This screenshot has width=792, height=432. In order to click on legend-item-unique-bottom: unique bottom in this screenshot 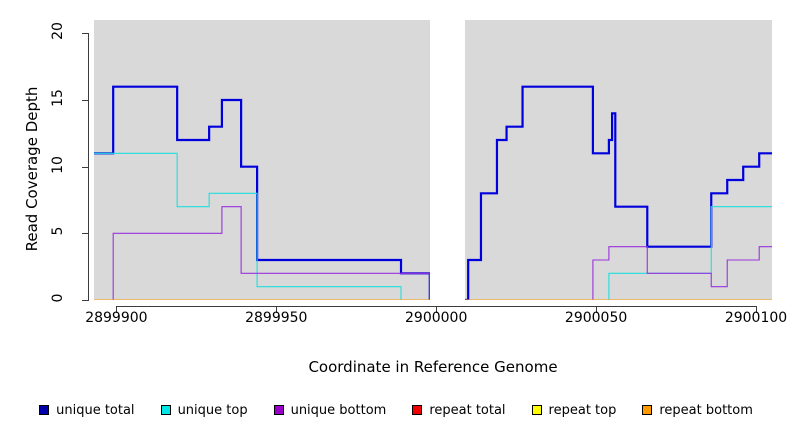, I will do `click(330, 410)`.